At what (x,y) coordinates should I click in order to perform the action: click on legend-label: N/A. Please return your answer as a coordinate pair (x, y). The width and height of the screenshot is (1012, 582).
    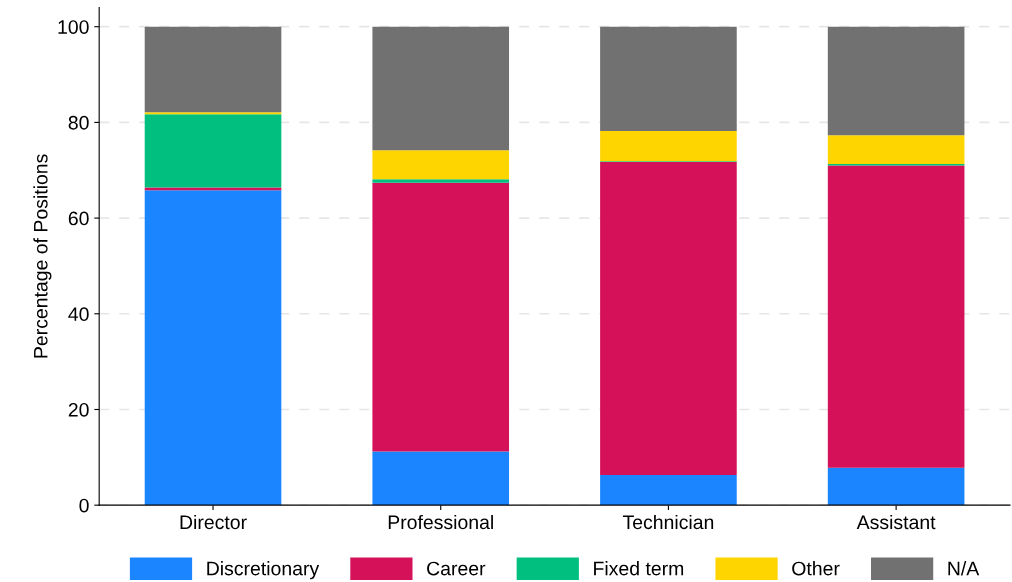
    Looking at the image, I should click on (964, 568).